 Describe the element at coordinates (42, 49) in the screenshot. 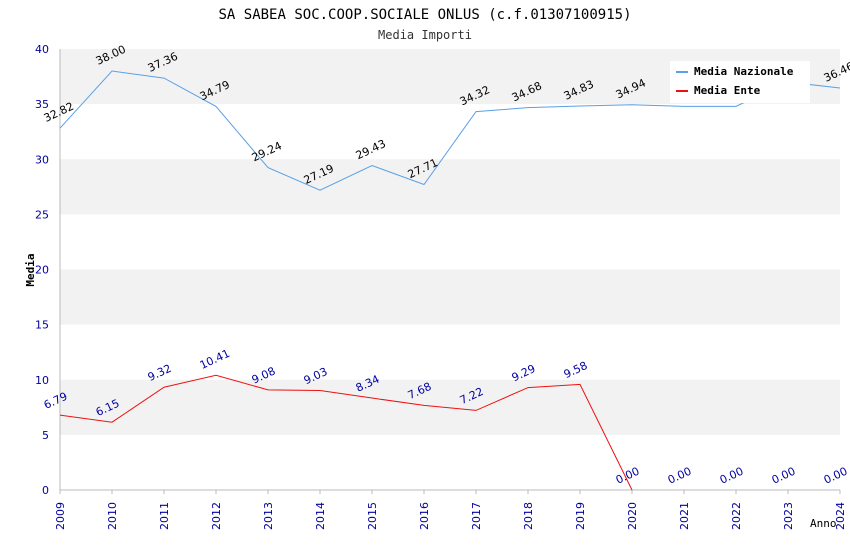

I see `y-tick-label: 40` at that location.